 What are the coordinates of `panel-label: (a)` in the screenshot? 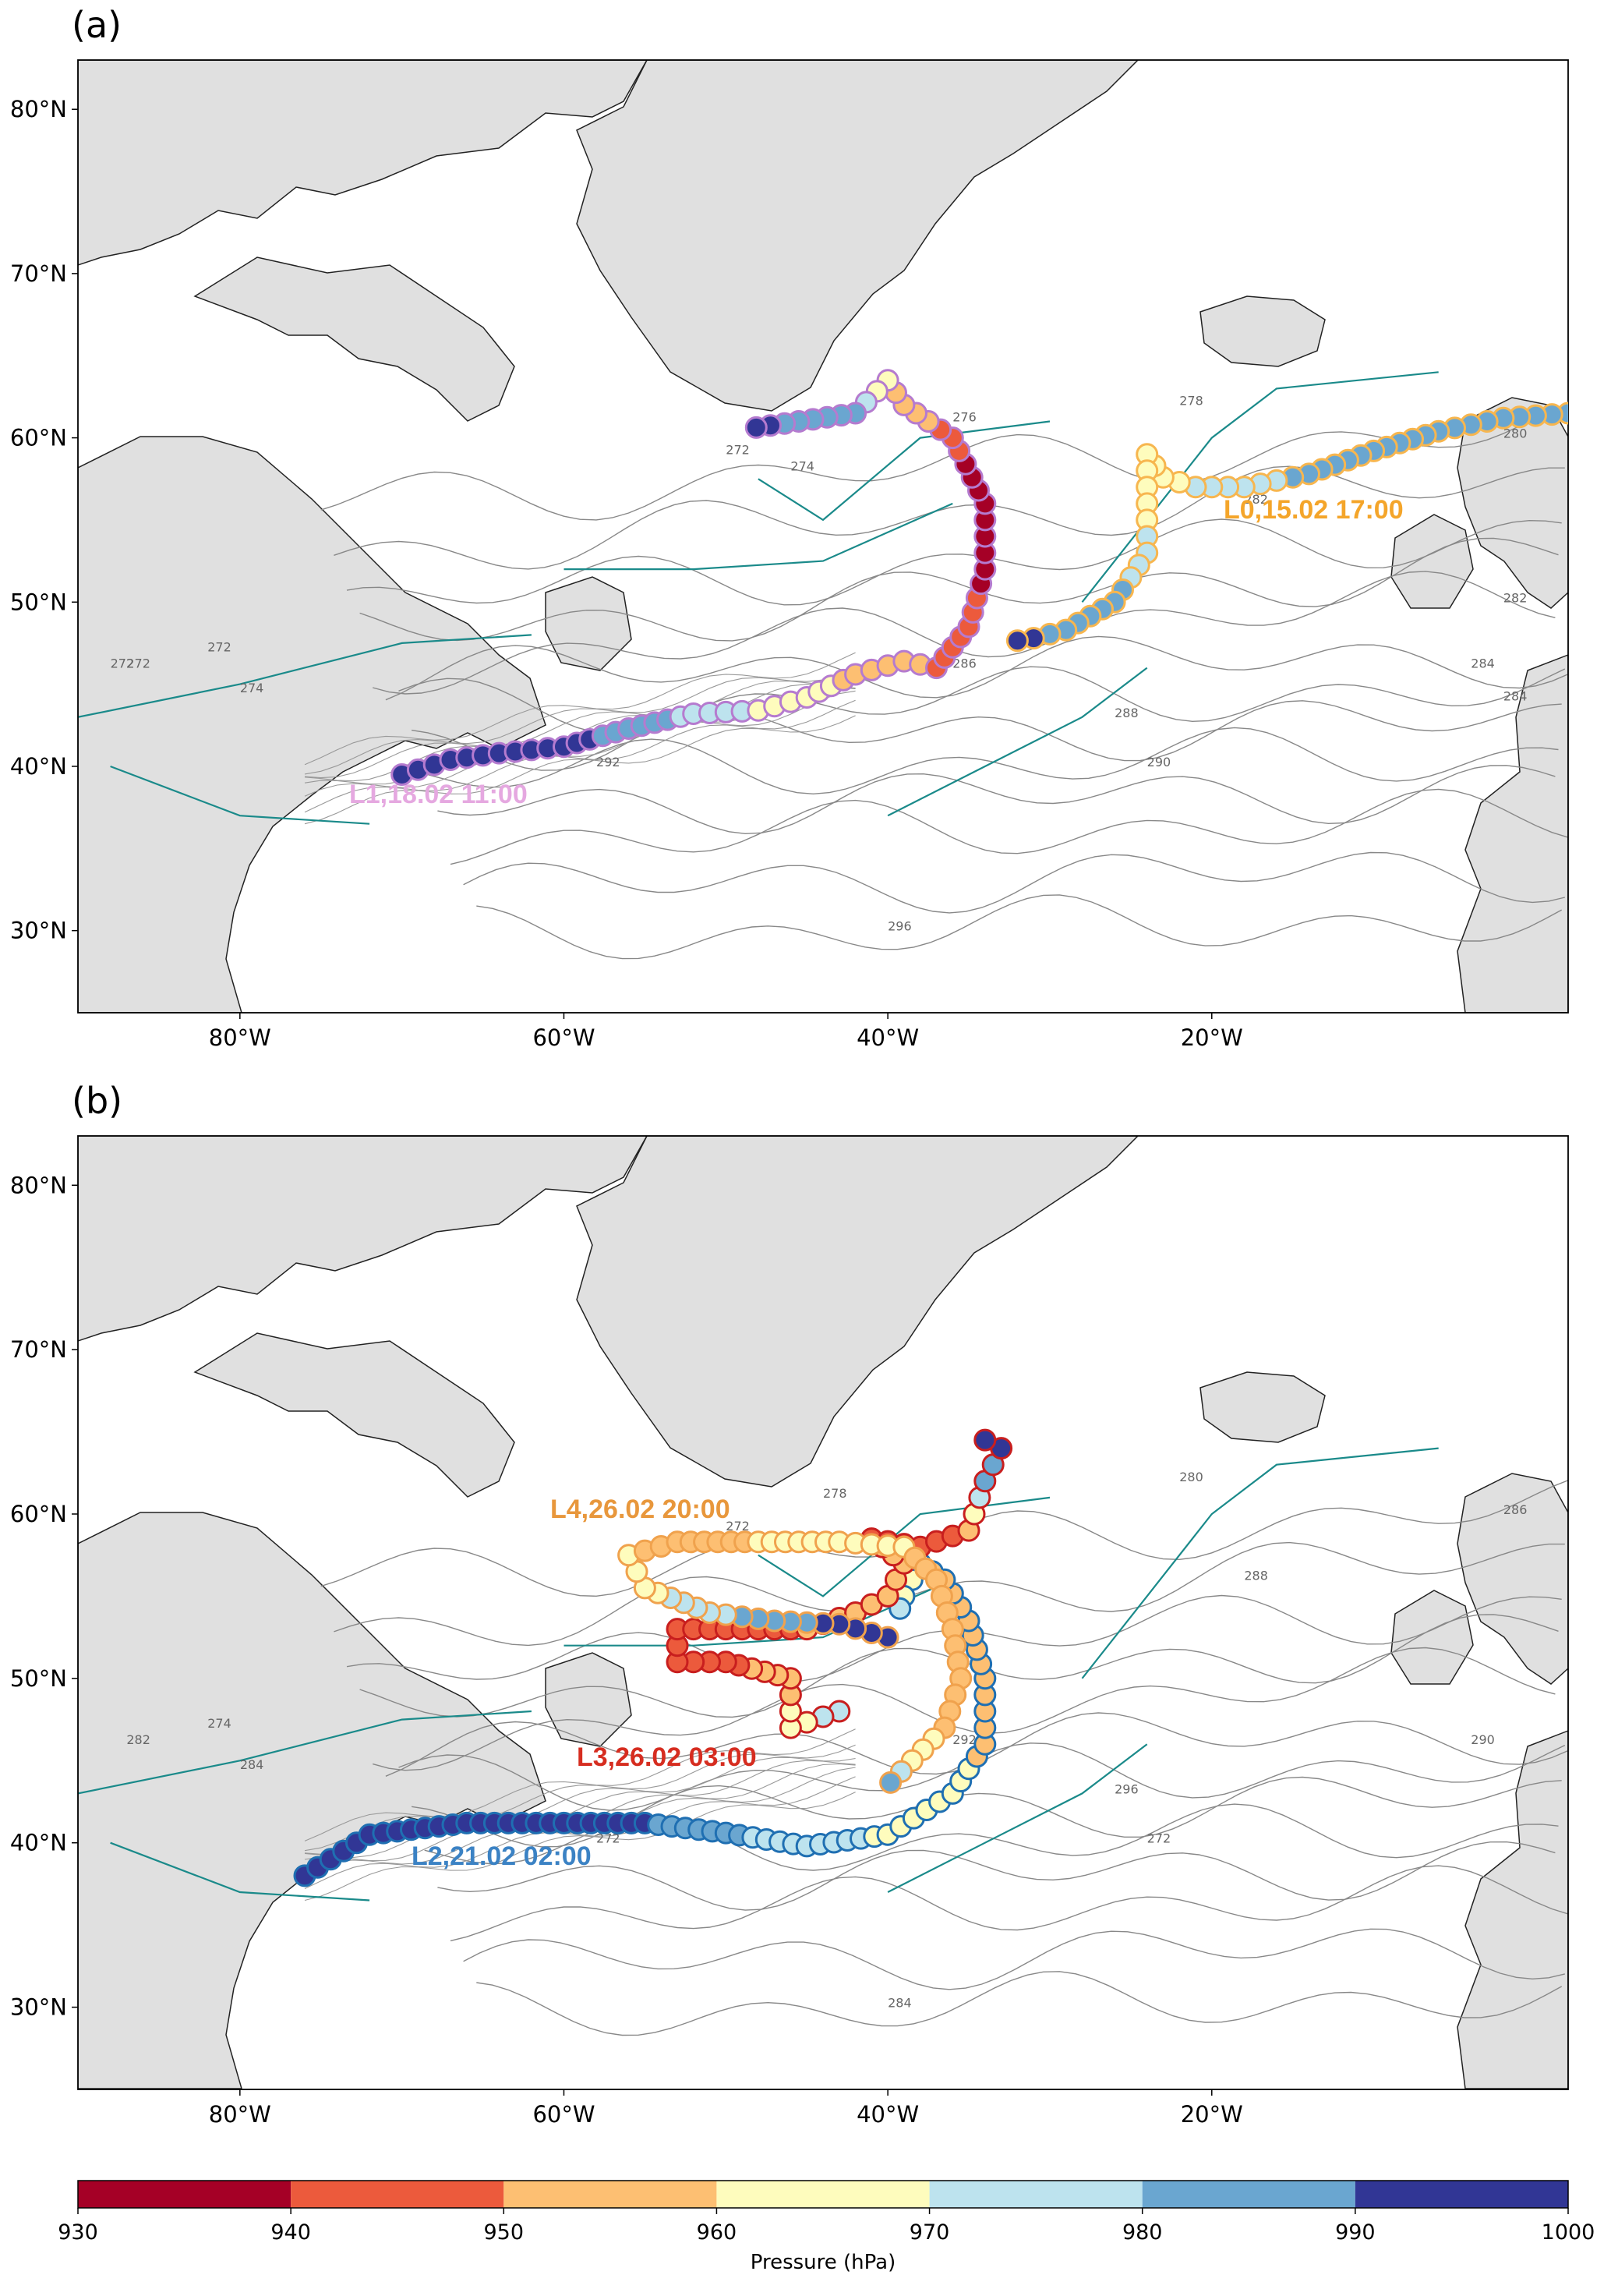 It's located at (97, 25).